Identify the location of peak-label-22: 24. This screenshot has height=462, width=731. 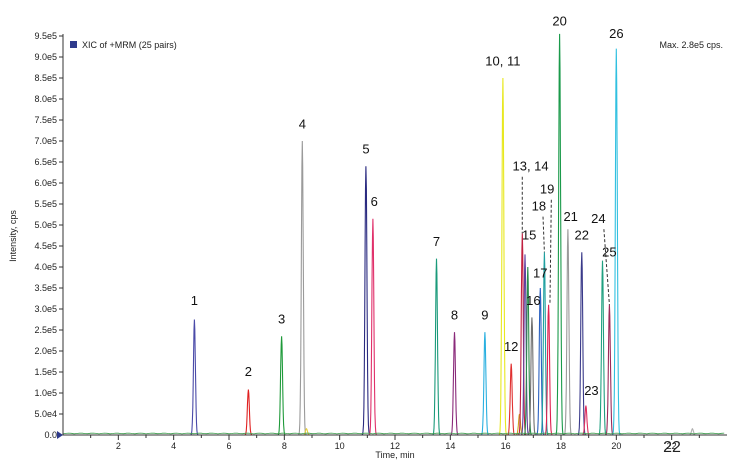
(598, 218).